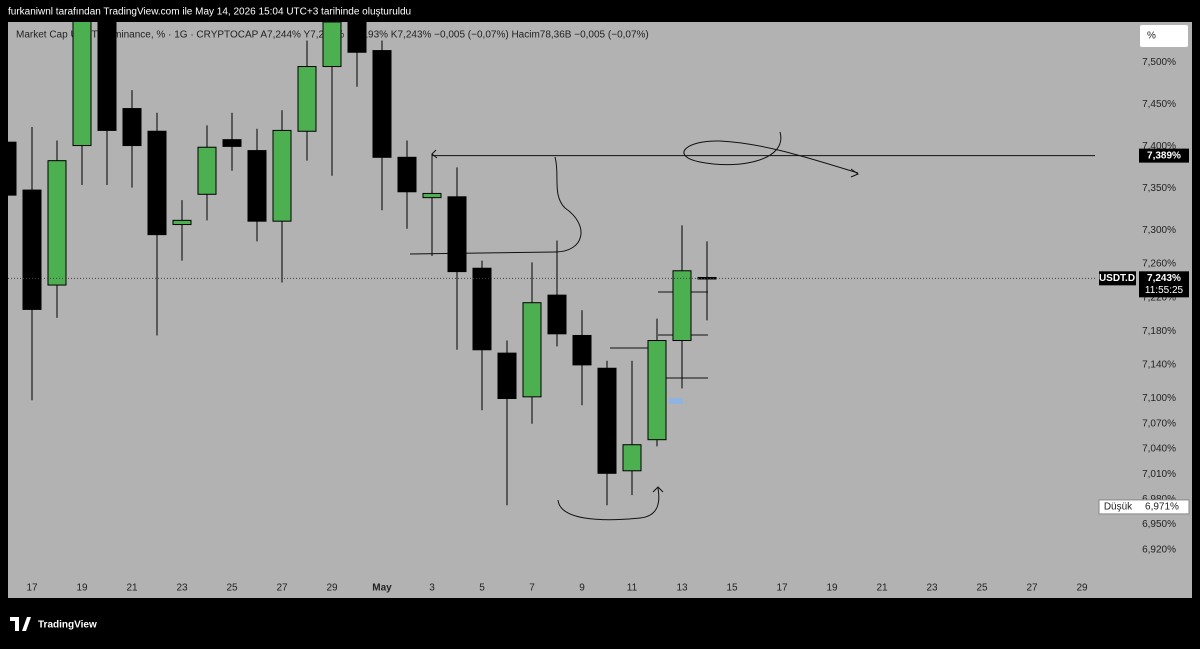  I want to click on x-tick-label: 5, so click(482, 588).